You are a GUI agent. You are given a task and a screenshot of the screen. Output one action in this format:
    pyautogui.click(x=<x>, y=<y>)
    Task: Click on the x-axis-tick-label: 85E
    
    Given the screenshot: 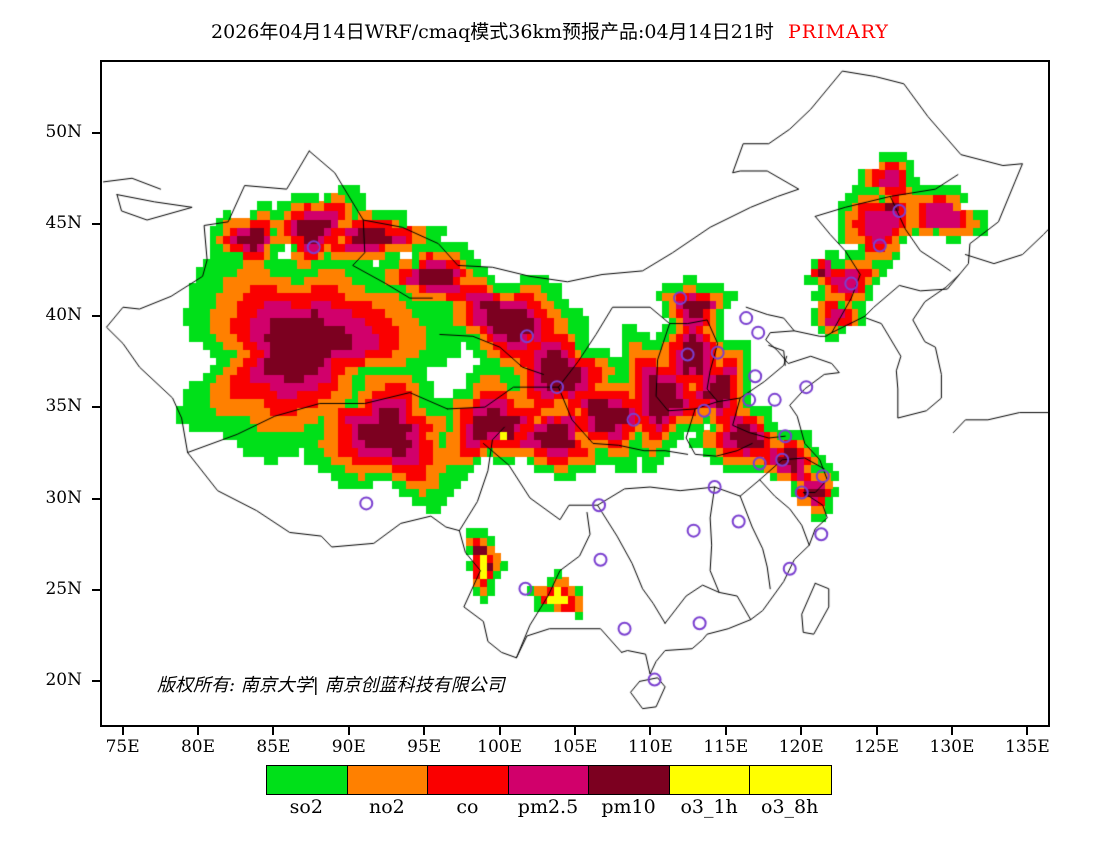 What is the action you would take?
    pyautogui.click(x=273, y=747)
    